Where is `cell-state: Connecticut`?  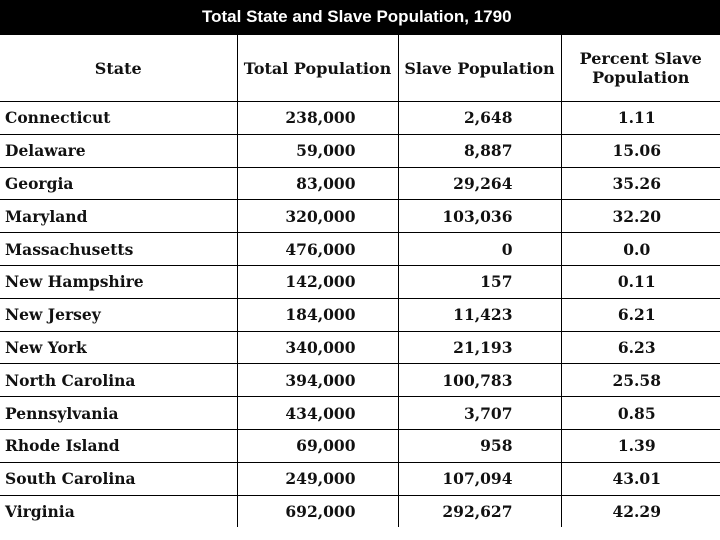 cell-state: Connecticut is located at coordinates (119, 118).